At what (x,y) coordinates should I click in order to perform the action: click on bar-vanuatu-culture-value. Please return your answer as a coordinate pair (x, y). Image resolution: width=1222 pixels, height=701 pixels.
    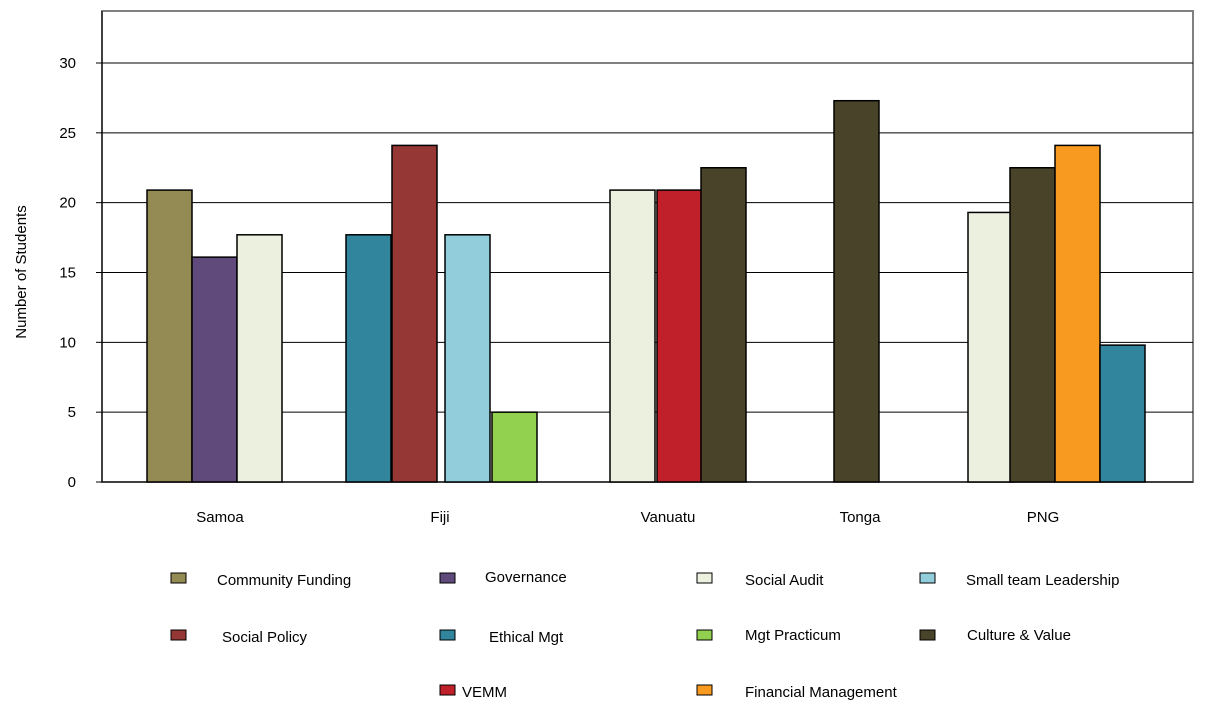
    Looking at the image, I should click on (723, 325).